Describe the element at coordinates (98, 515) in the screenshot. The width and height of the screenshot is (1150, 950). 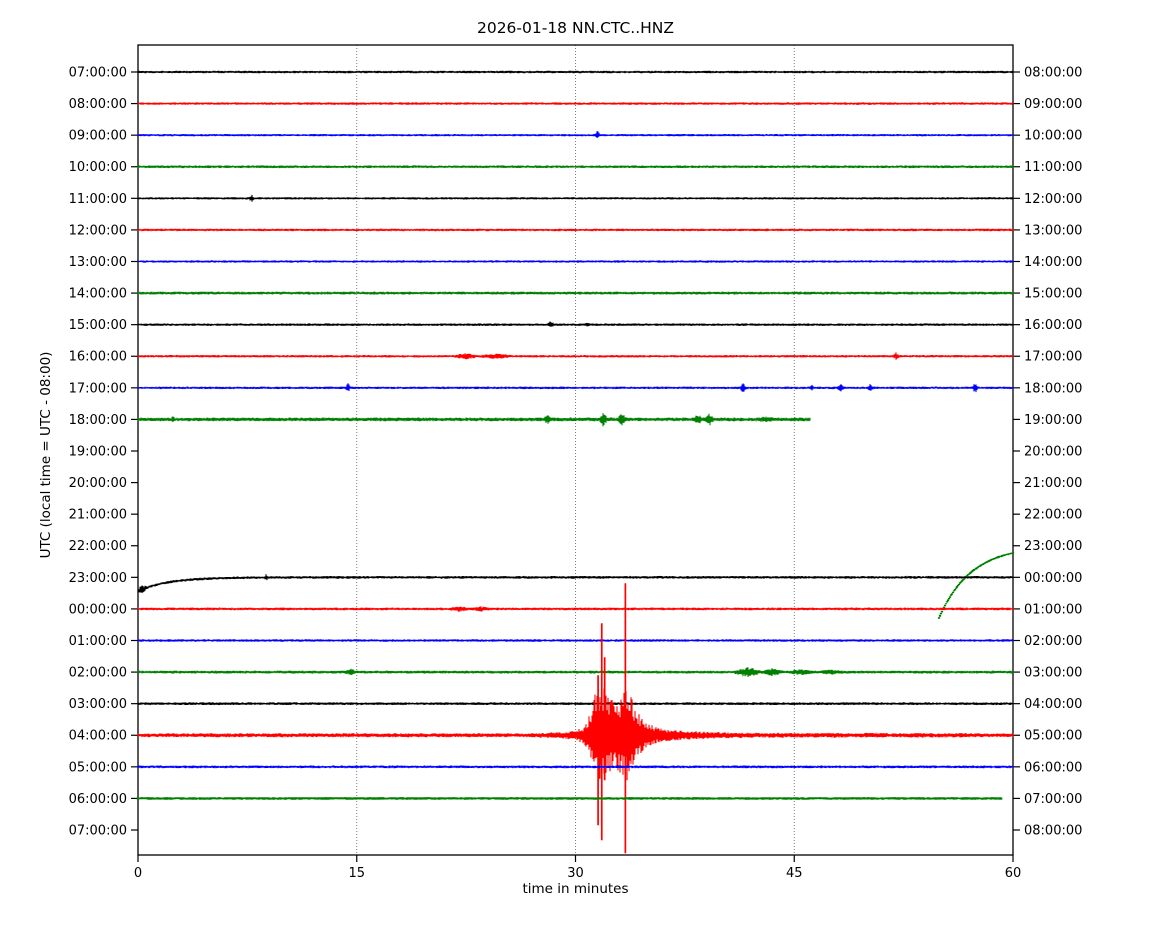
I see `row-label-utc: 21:00:00` at that location.